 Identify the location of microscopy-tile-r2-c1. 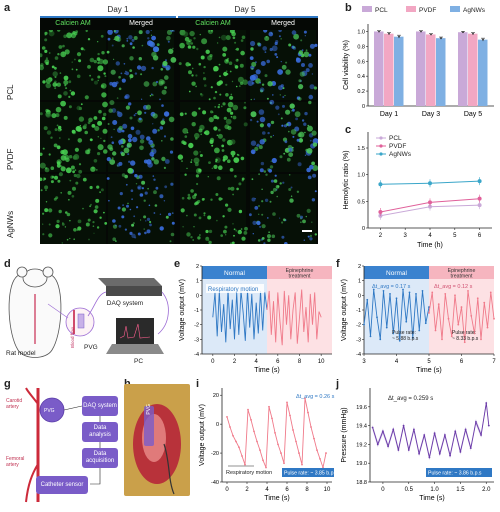
(140, 208).